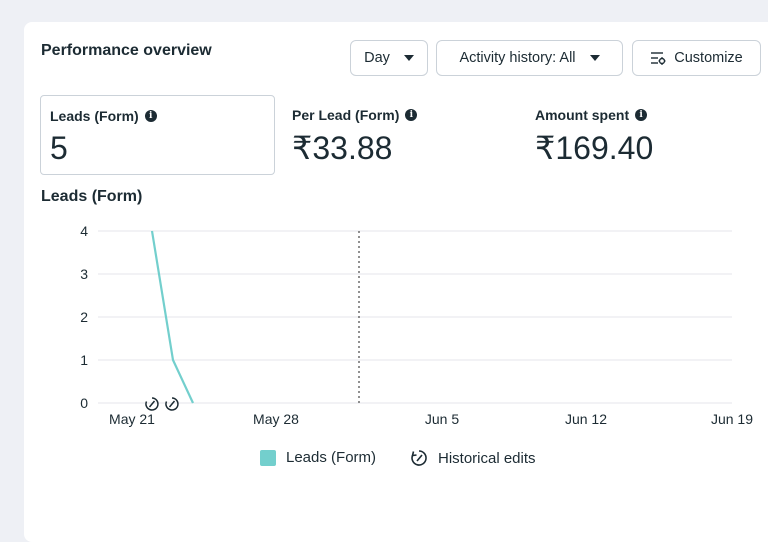 This screenshot has width=768, height=542. What do you see at coordinates (658, 58) in the screenshot?
I see `customize-icon` at bounding box center [658, 58].